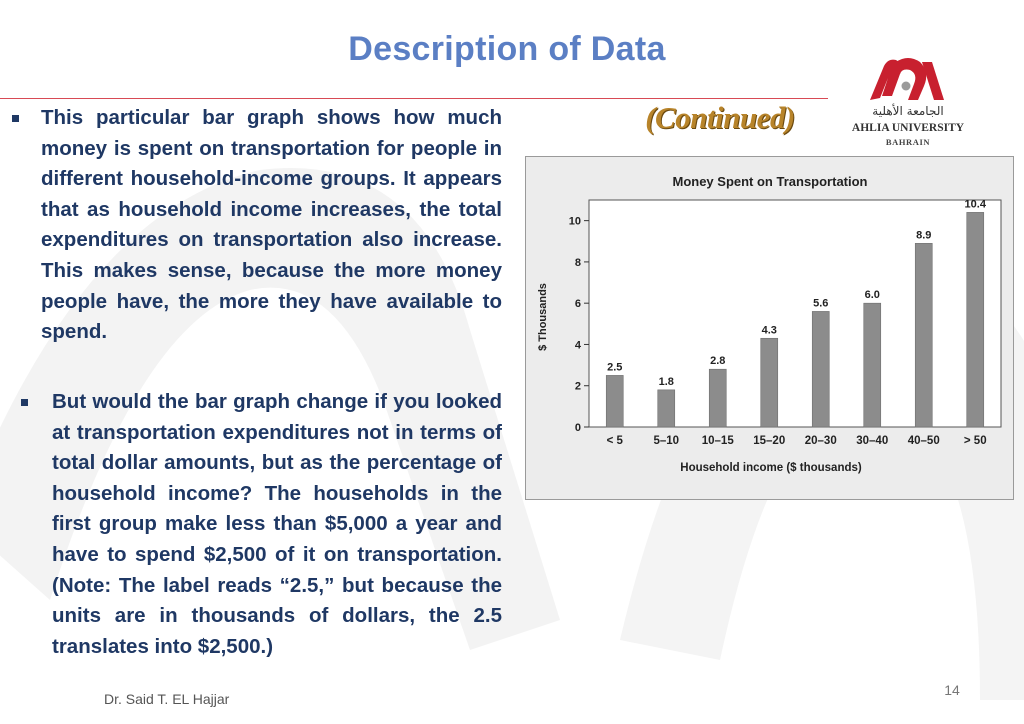  I want to click on chart-x-tick-label: 30–40, so click(872, 441).